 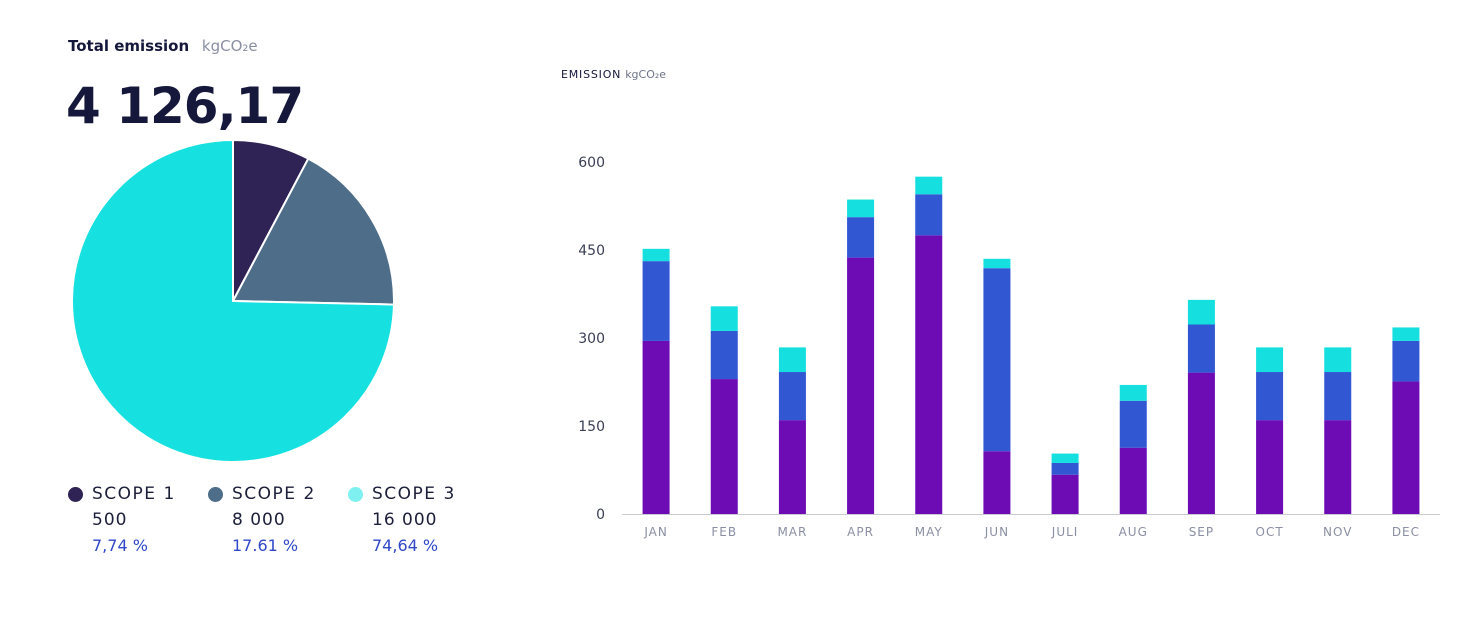 I want to click on scope-2-dot, so click(x=215, y=494).